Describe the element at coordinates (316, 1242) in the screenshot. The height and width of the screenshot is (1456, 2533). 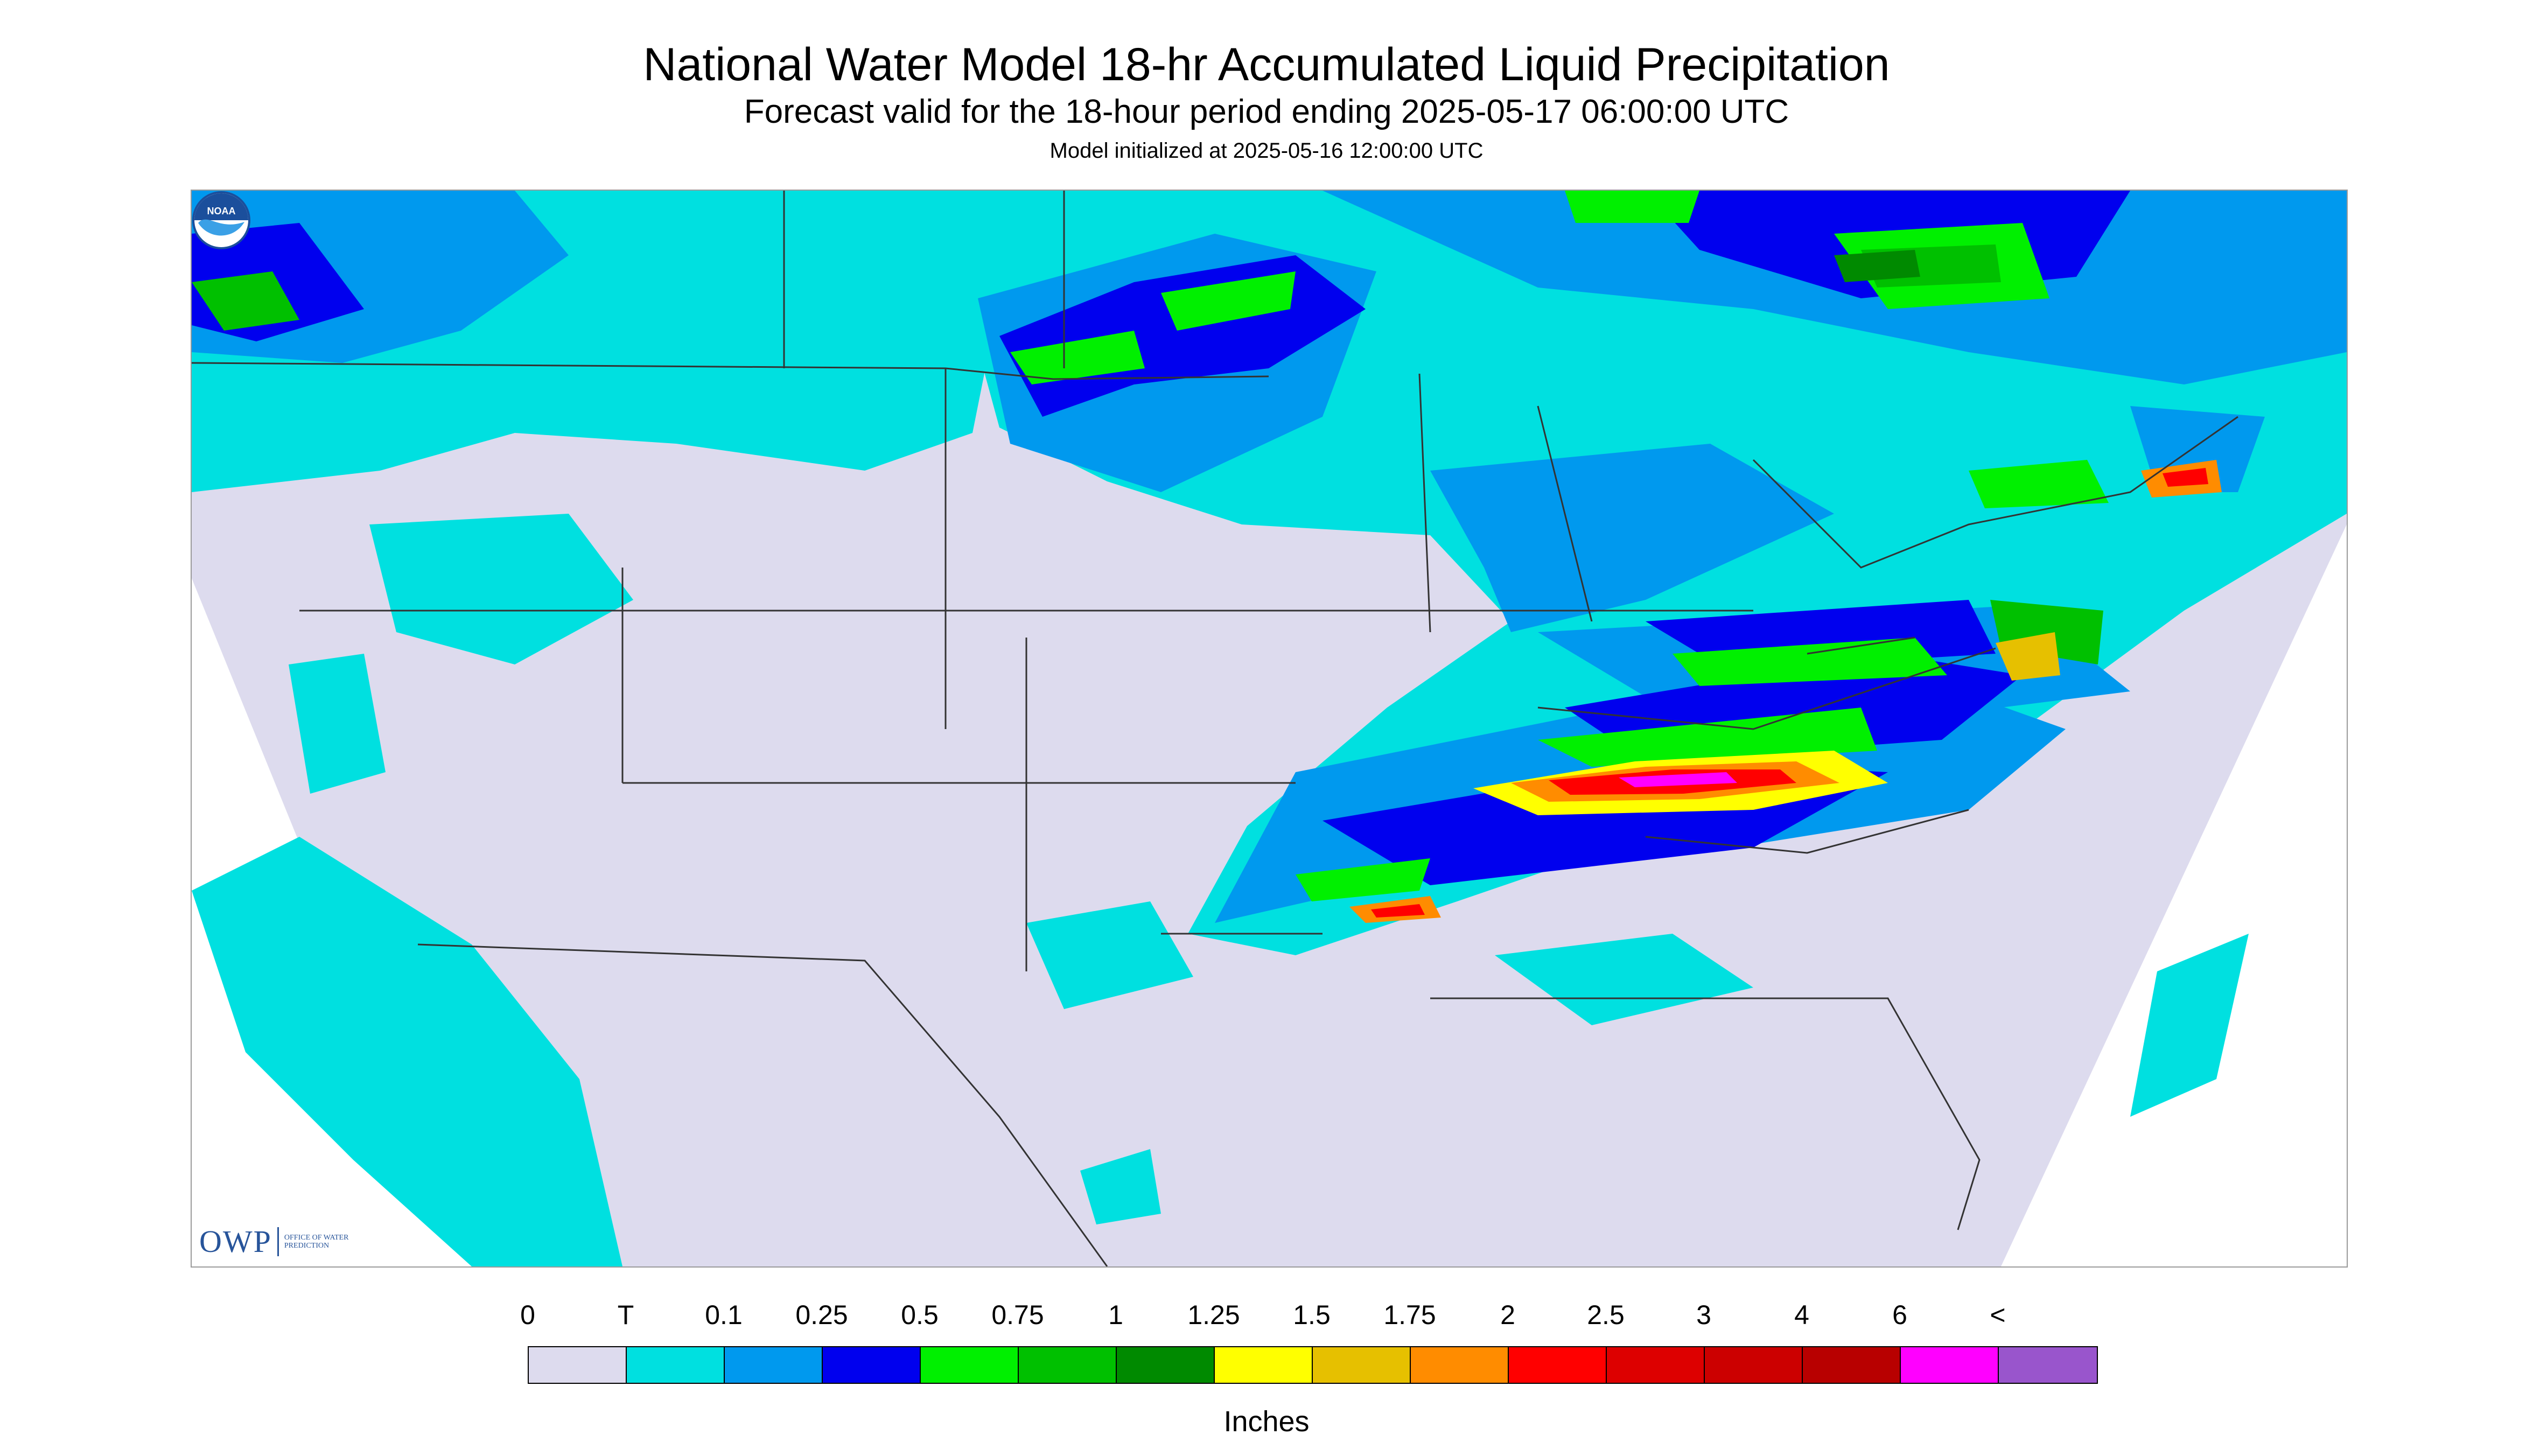
I see `owp-logo-text: OFFICE OF WATER PREDICTION` at that location.